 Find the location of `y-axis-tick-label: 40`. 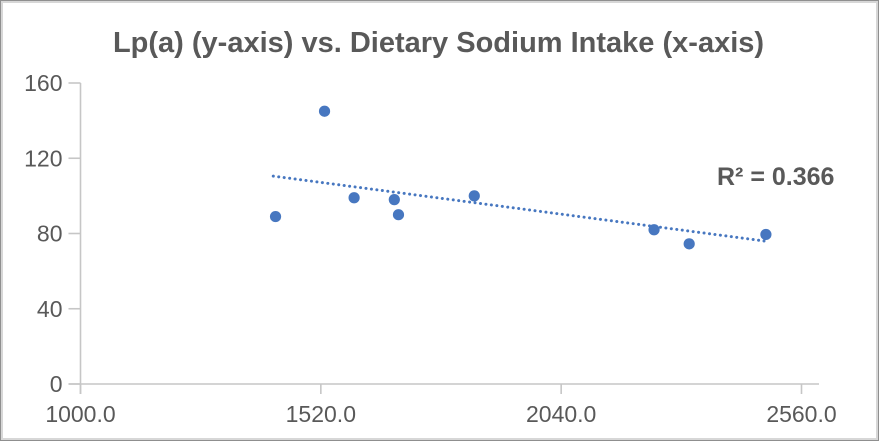

y-axis-tick-label: 40 is located at coordinates (50, 309).